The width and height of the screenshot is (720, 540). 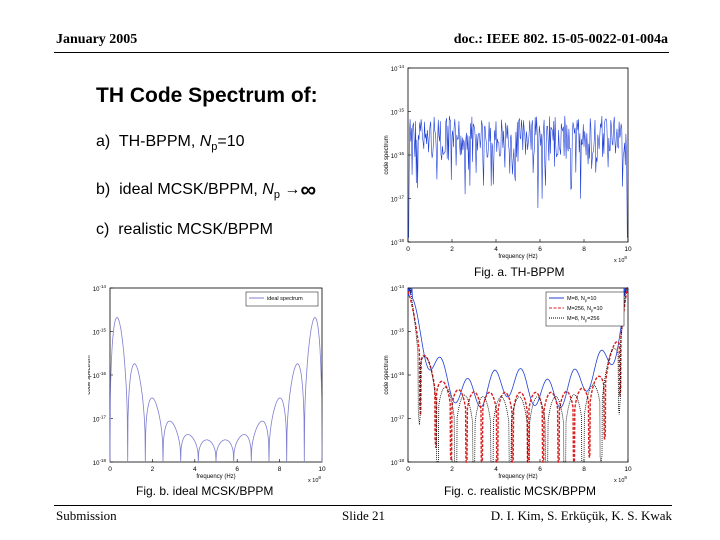 What do you see at coordinates (519, 272) in the screenshot?
I see `caption-fig-a: Fig. a. TH-BPPM` at bounding box center [519, 272].